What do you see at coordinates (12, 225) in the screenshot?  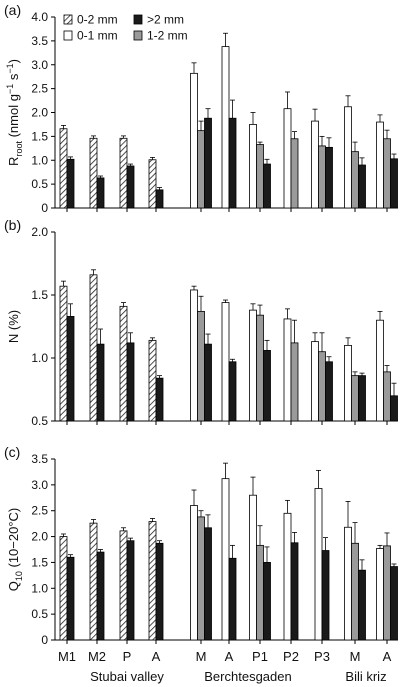 I see `panel-label: (b)` at bounding box center [12, 225].